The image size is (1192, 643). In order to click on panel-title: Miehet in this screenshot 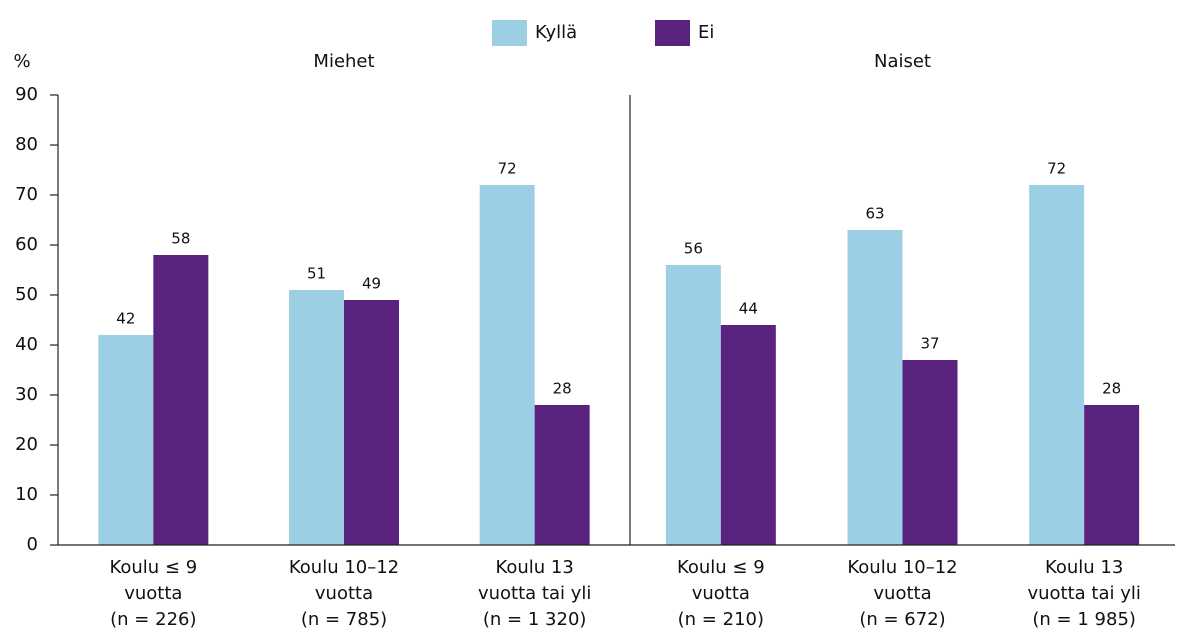, I will do `click(343, 61)`.